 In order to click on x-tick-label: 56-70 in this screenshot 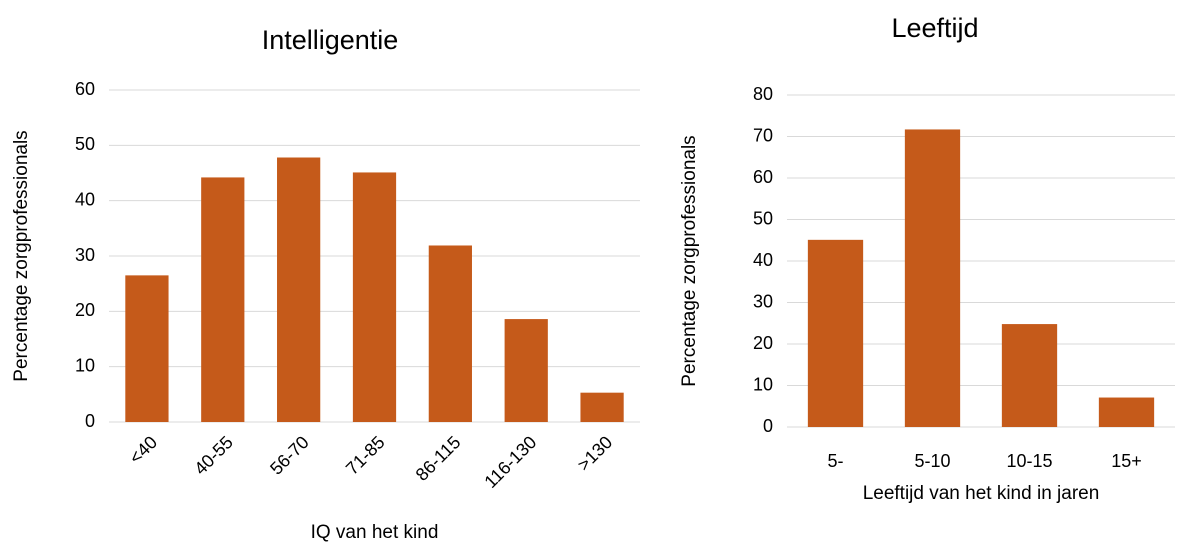, I will do `click(289, 455)`.